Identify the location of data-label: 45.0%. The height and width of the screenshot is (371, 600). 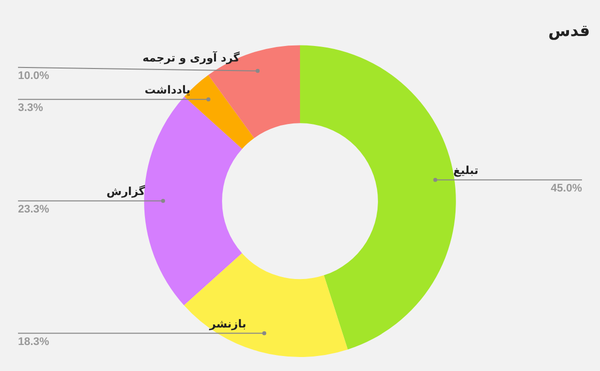
(566, 188).